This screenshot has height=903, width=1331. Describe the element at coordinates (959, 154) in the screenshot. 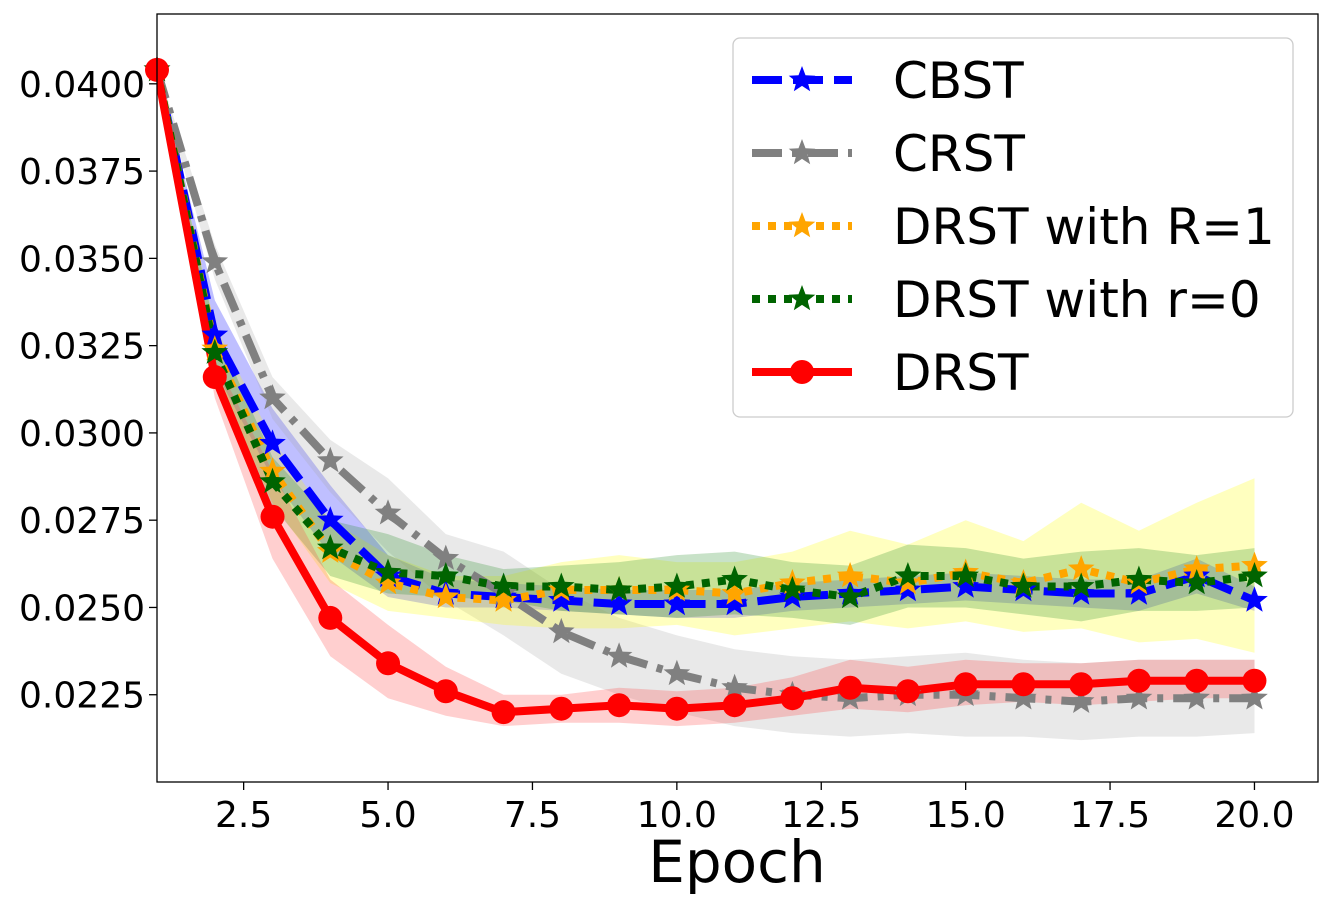

I see `legend-label-crst: CRST` at that location.